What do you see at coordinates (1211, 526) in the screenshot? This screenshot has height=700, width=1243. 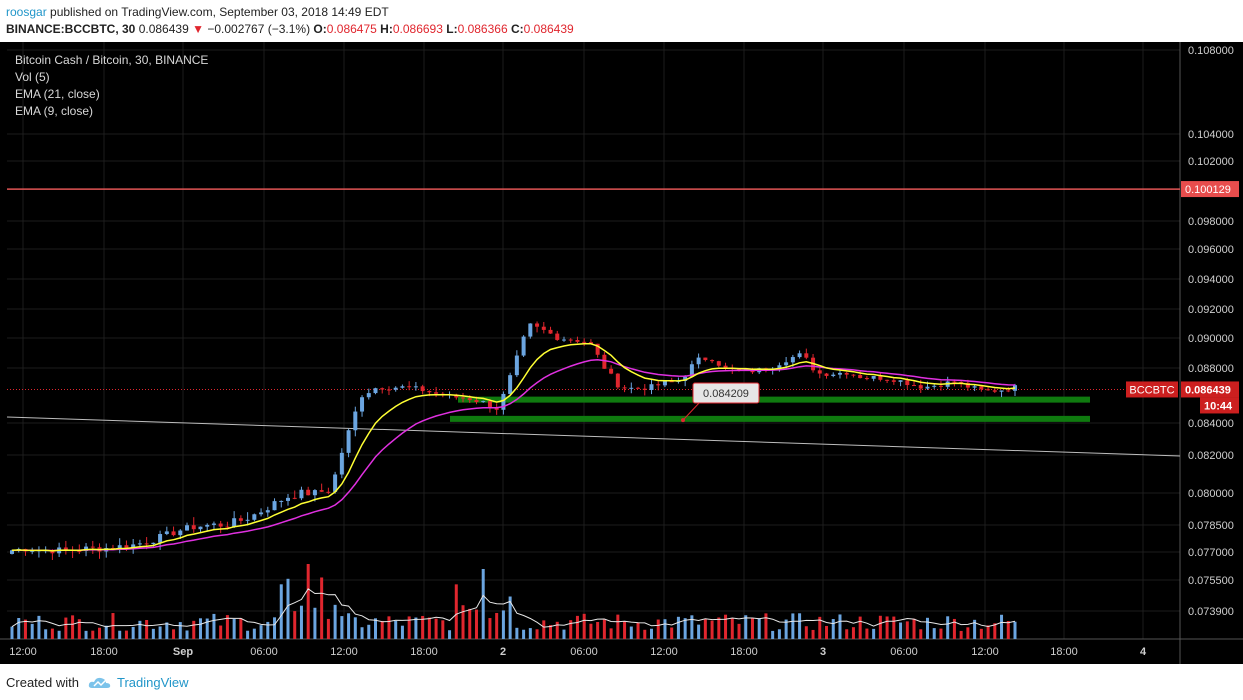 I see `price-tick-label: 0.078500` at bounding box center [1211, 526].